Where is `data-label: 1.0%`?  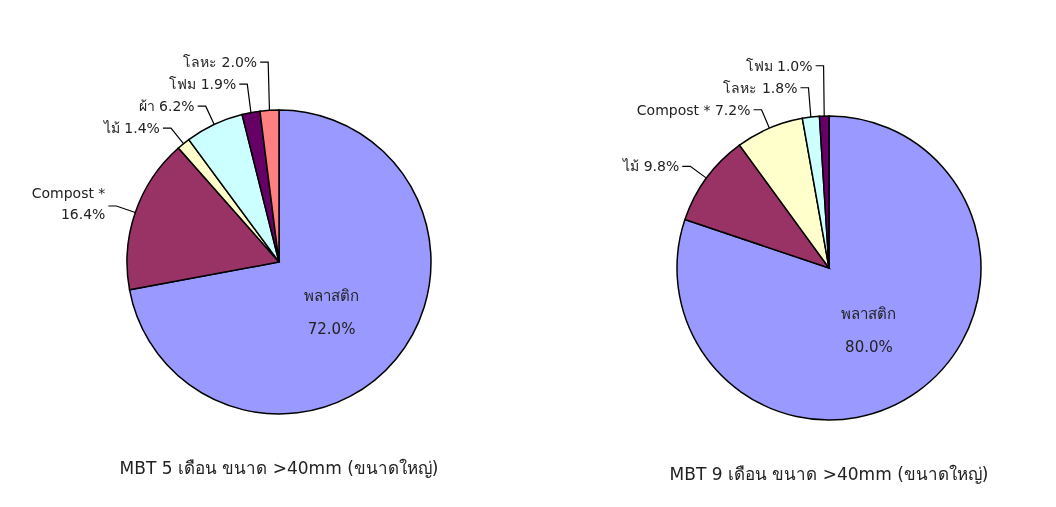 data-label: 1.0% is located at coordinates (794, 65).